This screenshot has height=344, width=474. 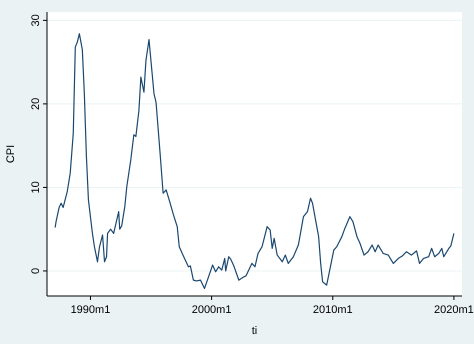 What do you see at coordinates (36, 187) in the screenshot?
I see `y-tick-label: 10` at bounding box center [36, 187].